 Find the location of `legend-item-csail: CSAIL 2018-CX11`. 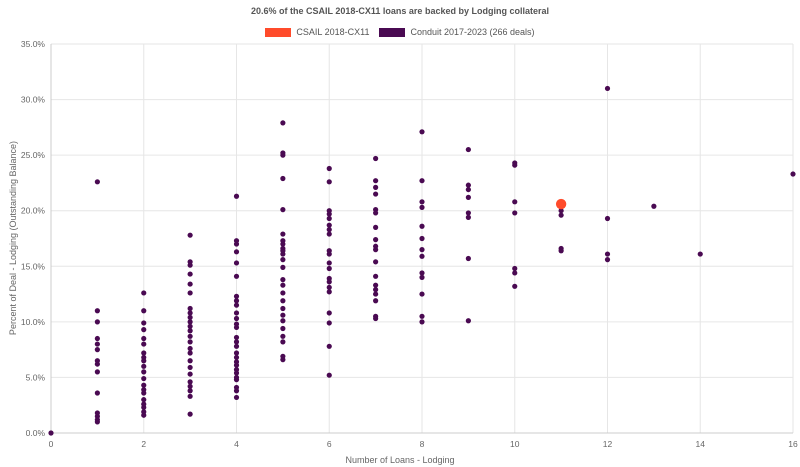

legend-item-csail: CSAIL 2018-CX11 is located at coordinates (317, 32).